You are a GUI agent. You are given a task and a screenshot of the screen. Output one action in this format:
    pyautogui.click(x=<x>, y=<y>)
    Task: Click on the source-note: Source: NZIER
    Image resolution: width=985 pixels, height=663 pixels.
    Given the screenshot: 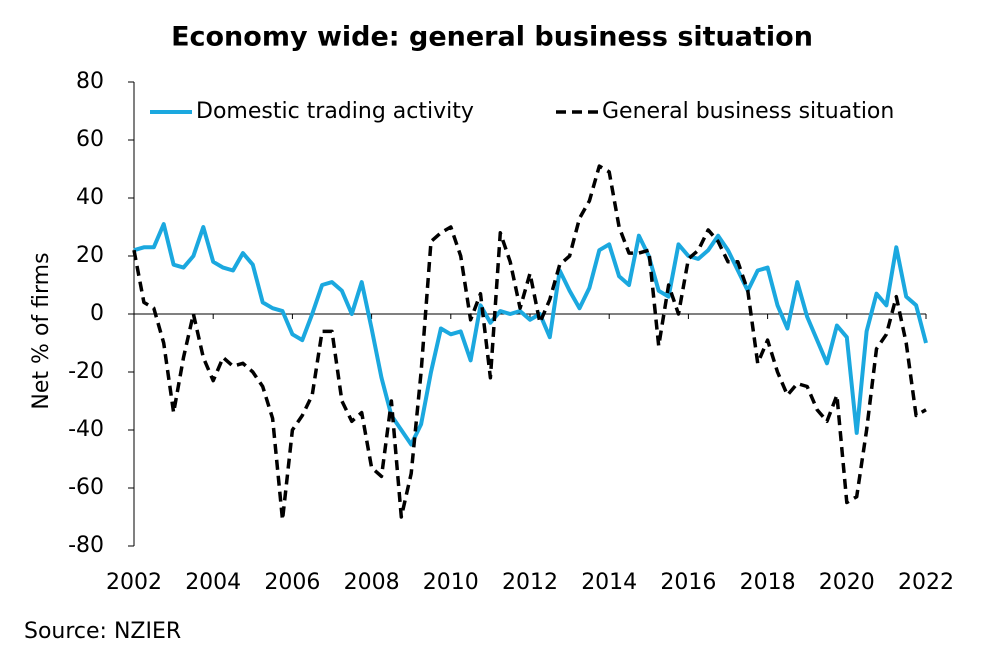 What is the action you would take?
    pyautogui.click(x=102, y=631)
    